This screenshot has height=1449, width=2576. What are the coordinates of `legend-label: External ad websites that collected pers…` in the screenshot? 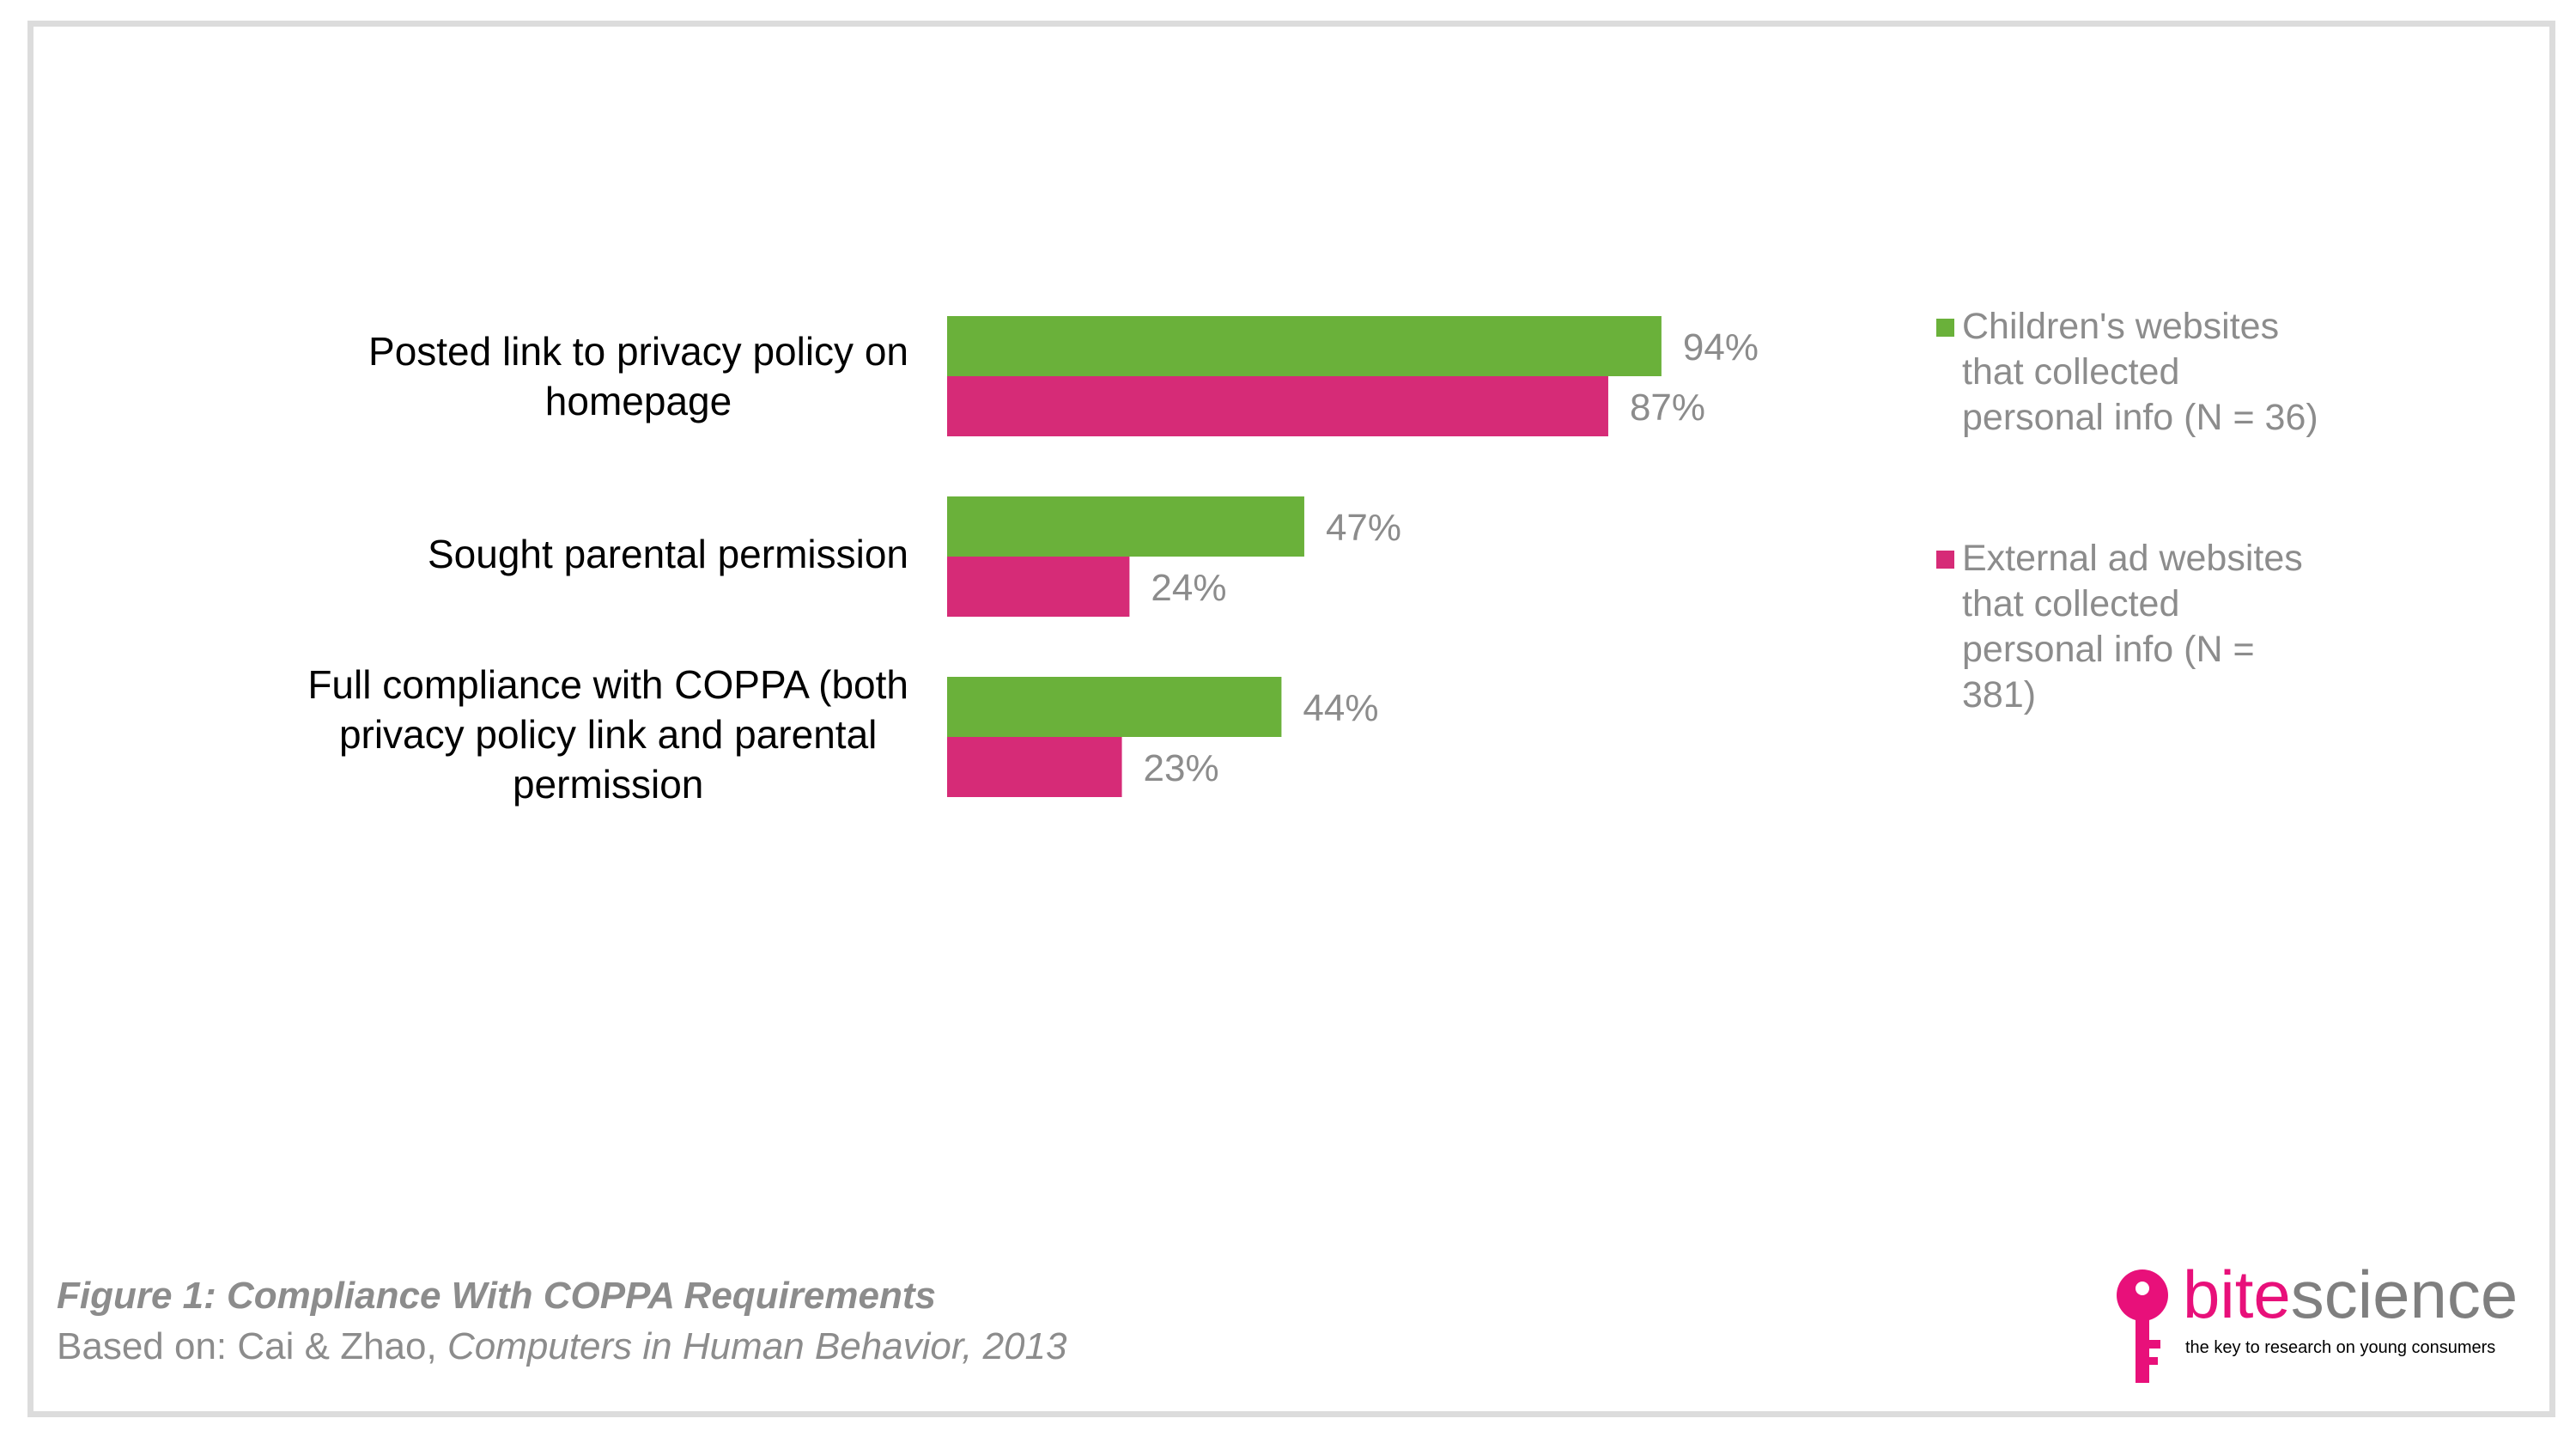 It's located at (2133, 626).